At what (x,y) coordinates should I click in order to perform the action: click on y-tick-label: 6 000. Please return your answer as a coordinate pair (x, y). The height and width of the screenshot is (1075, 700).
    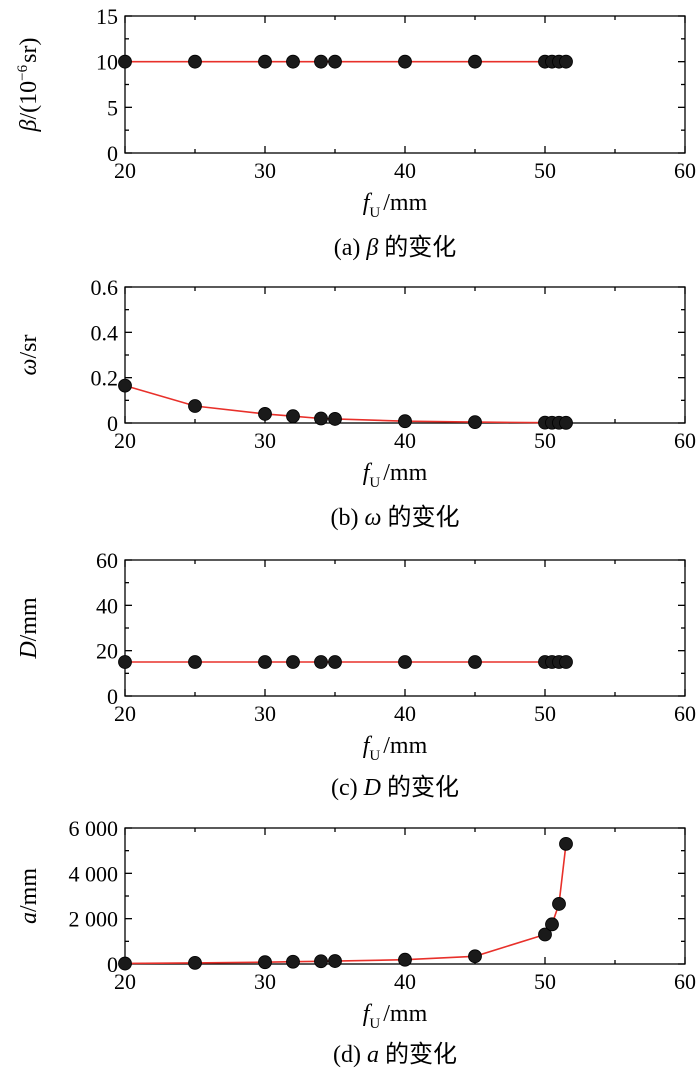
    Looking at the image, I should click on (94, 828).